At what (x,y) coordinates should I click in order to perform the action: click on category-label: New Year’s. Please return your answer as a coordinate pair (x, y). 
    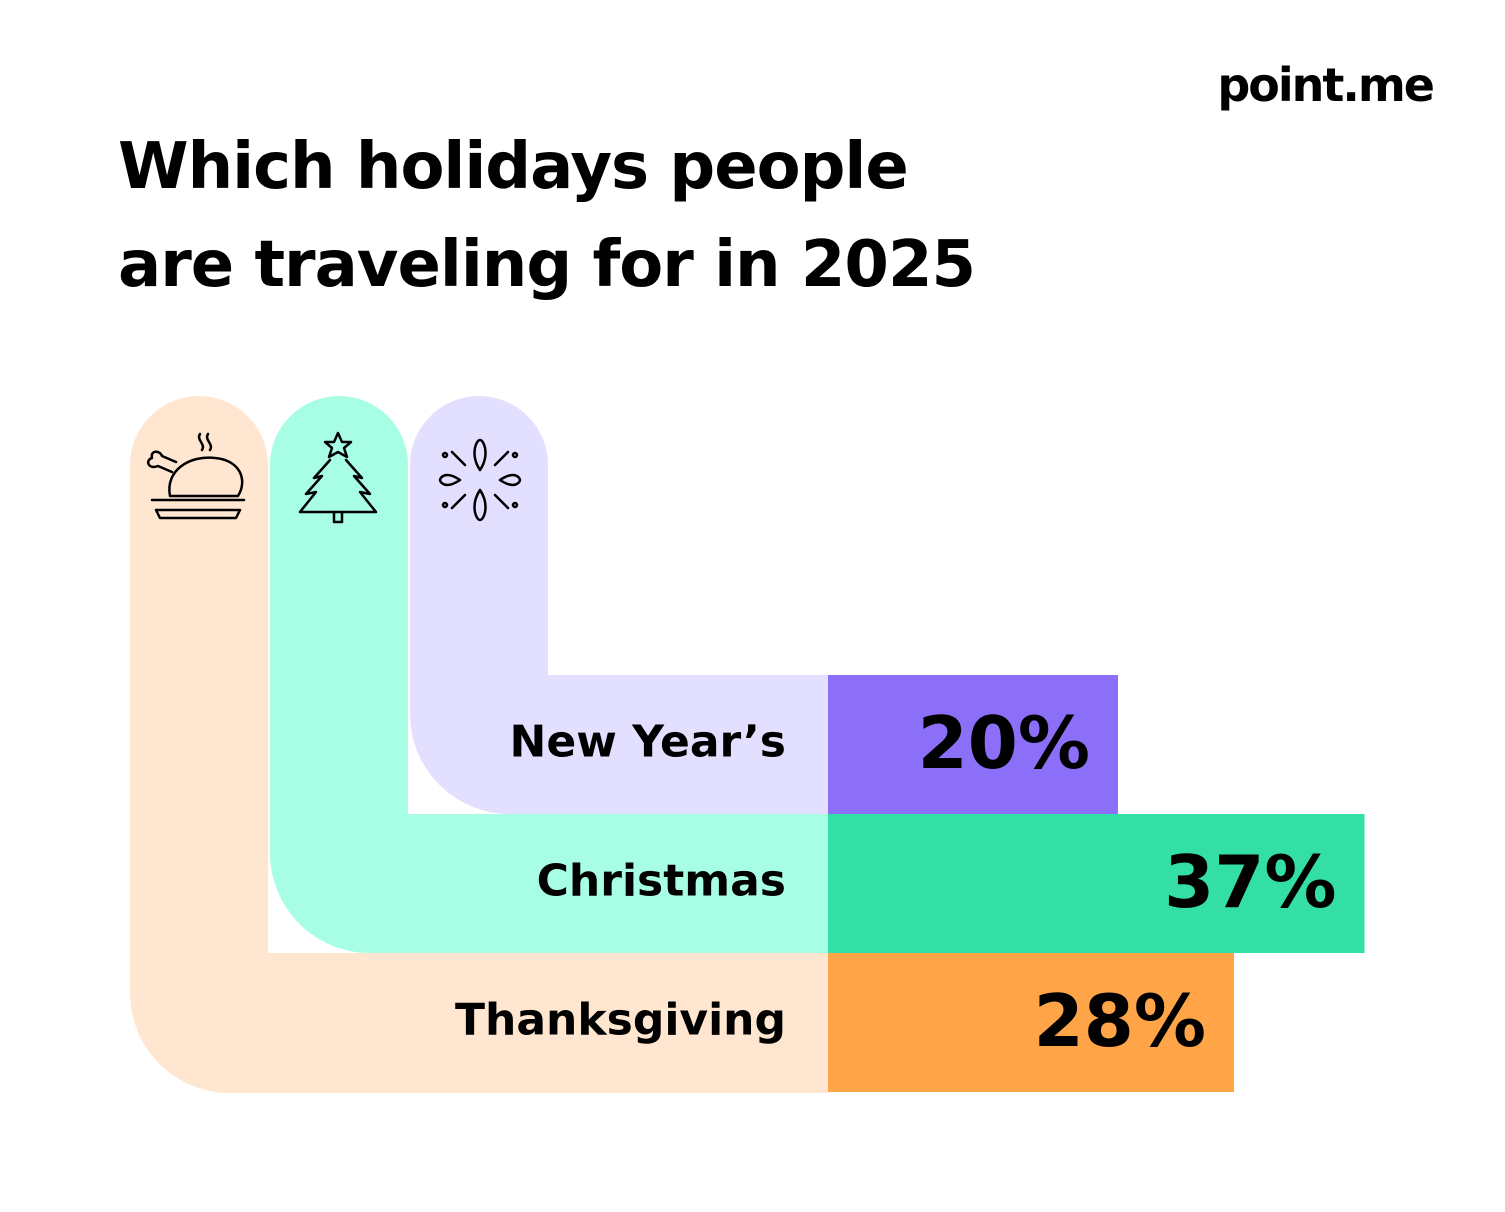
    Looking at the image, I should click on (648, 742).